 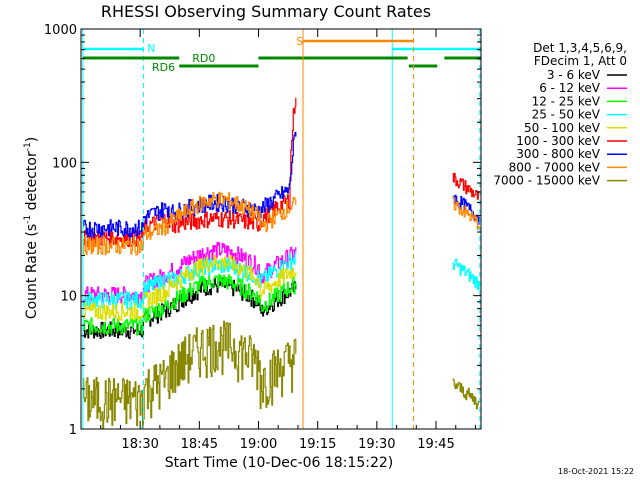 What do you see at coordinates (555, 167) in the screenshot?
I see `legend-label: 800 - 7000 keV` at bounding box center [555, 167].